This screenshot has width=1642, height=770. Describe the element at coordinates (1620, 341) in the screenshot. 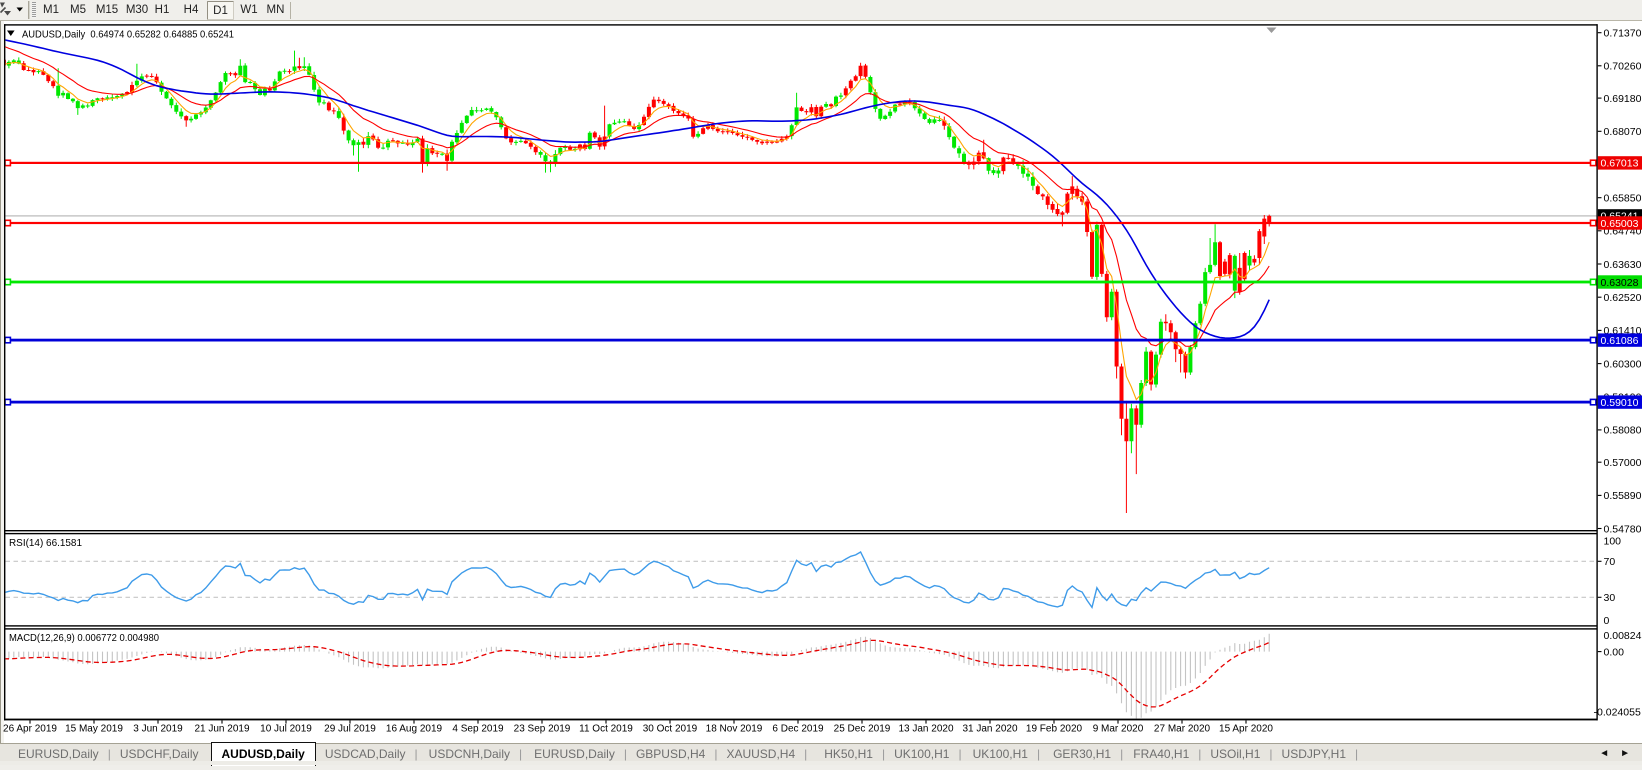

I see `svg-text: 0.61086` at that location.